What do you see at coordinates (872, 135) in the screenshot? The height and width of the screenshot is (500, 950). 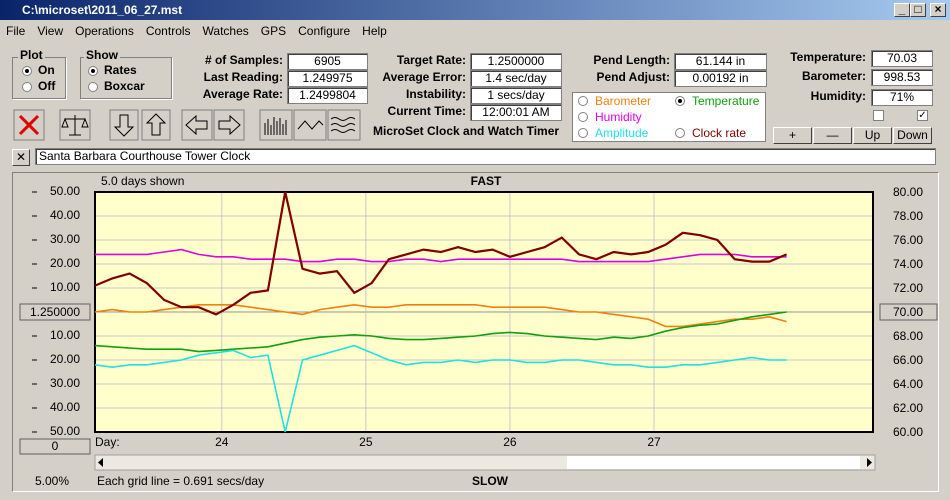 I see `button: Up` at bounding box center [872, 135].